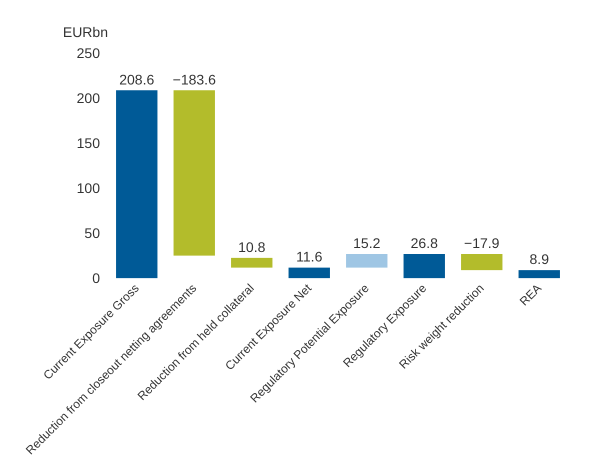 The width and height of the screenshot is (596, 468). I want to click on data-label: 11.6, so click(309, 256).